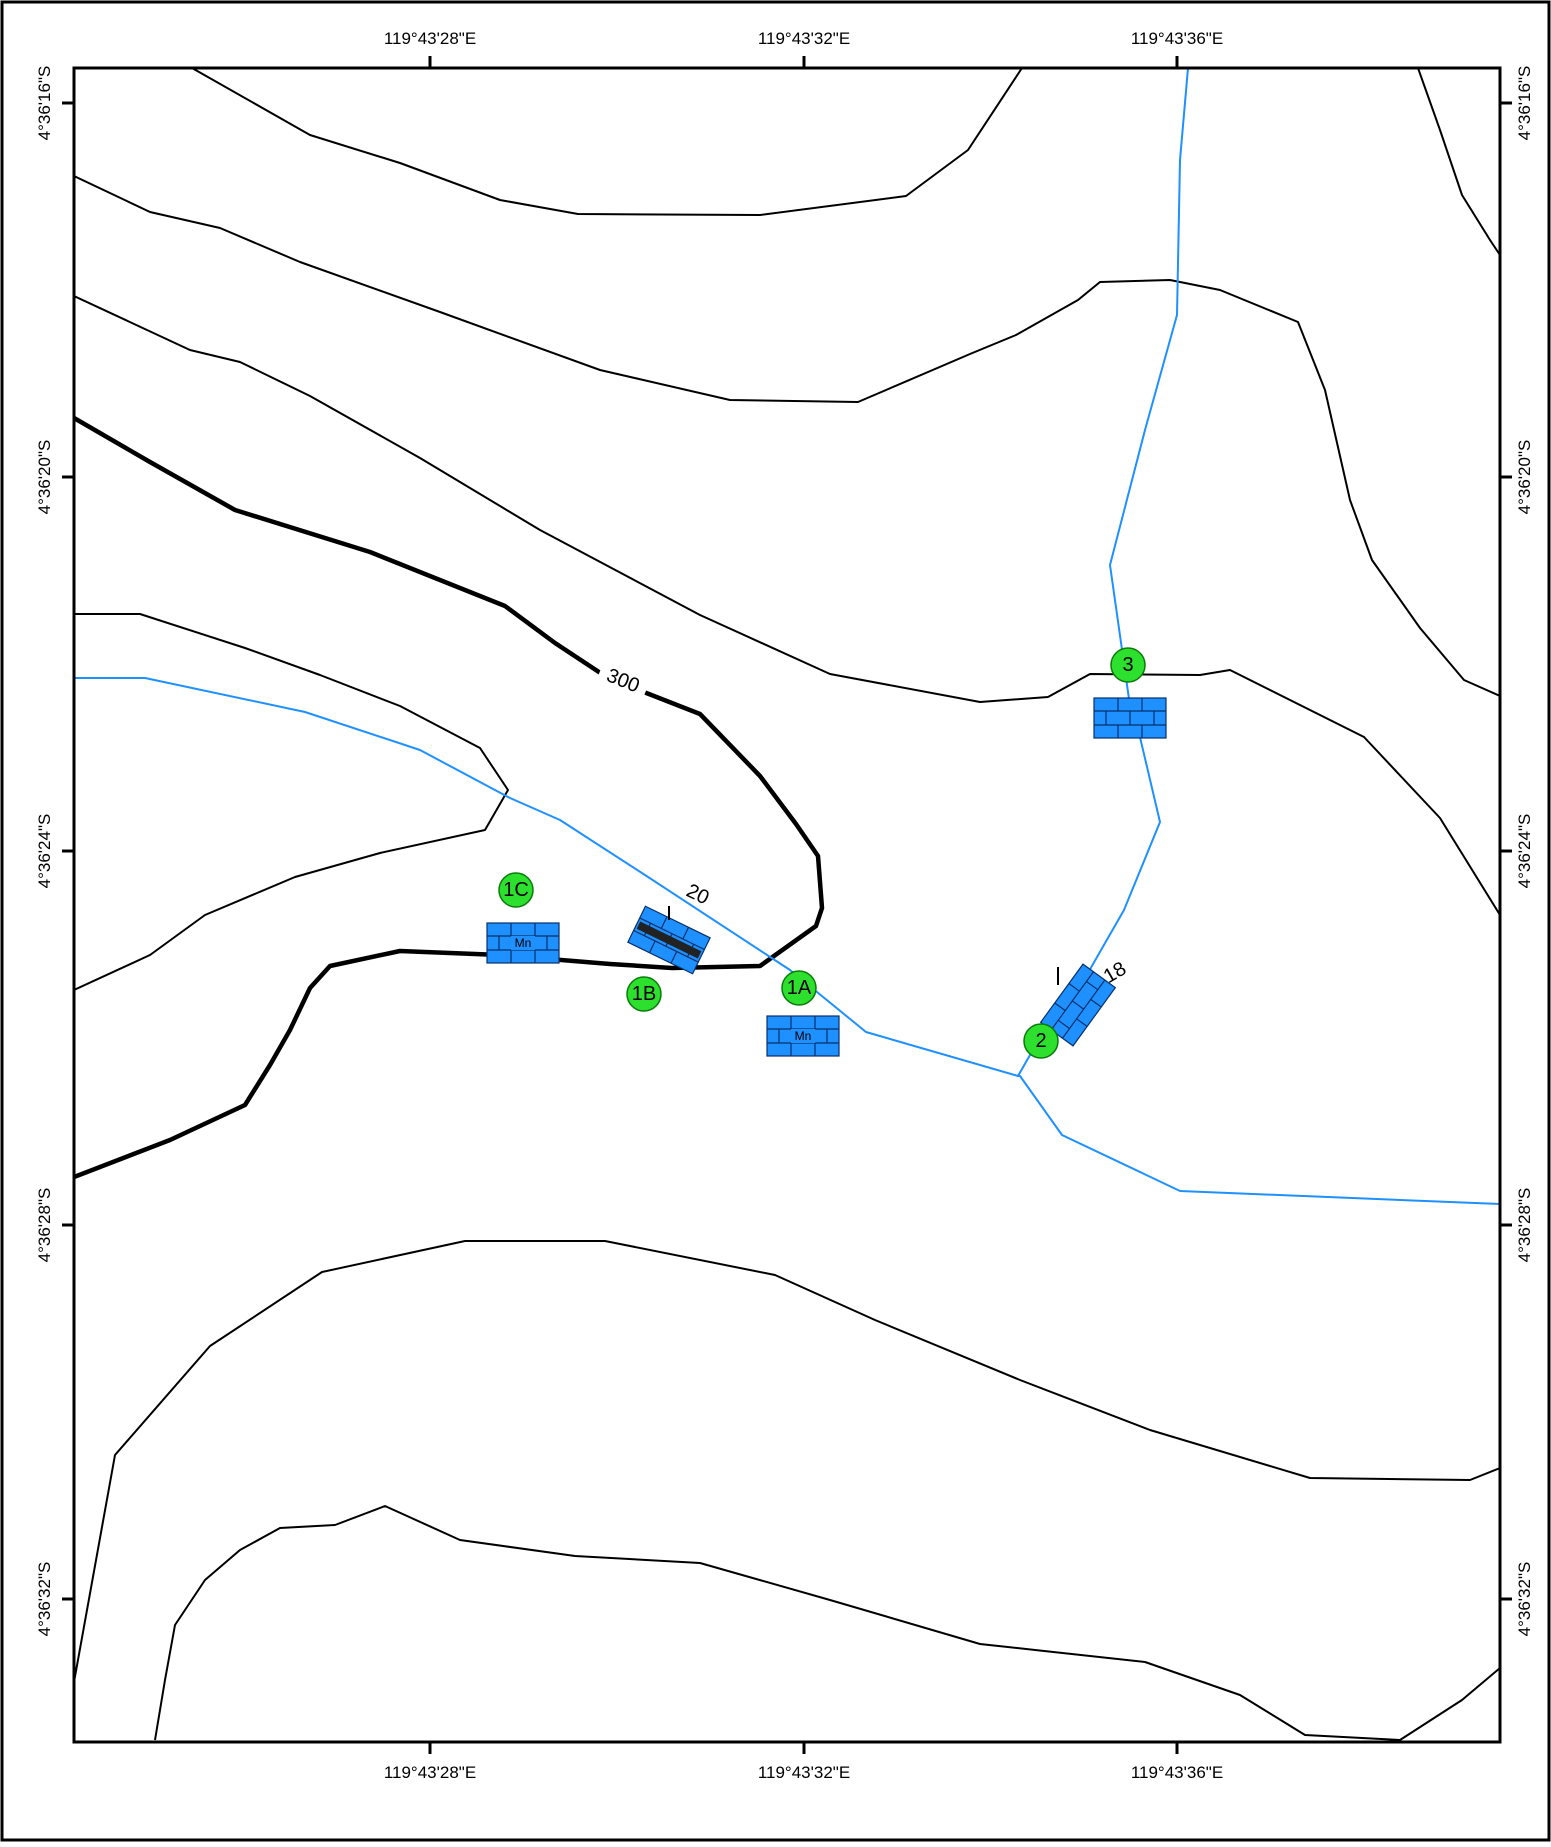 The width and height of the screenshot is (1551, 1847). What do you see at coordinates (44, 103) in the screenshot?
I see `latitude-label-left: 4°36'16"S` at bounding box center [44, 103].